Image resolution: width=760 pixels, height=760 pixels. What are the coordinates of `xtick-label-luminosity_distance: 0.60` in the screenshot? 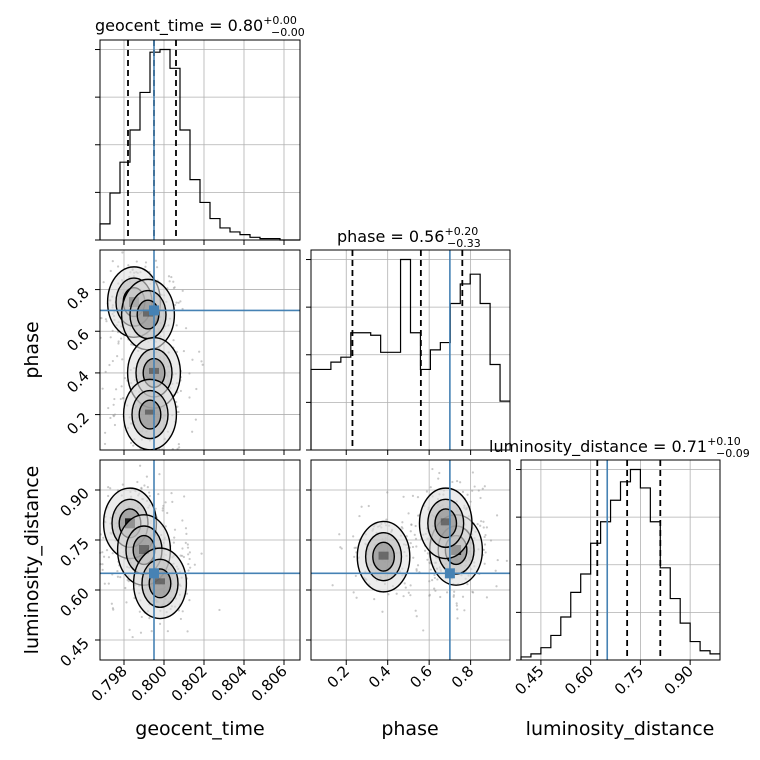 It's located at (579, 680).